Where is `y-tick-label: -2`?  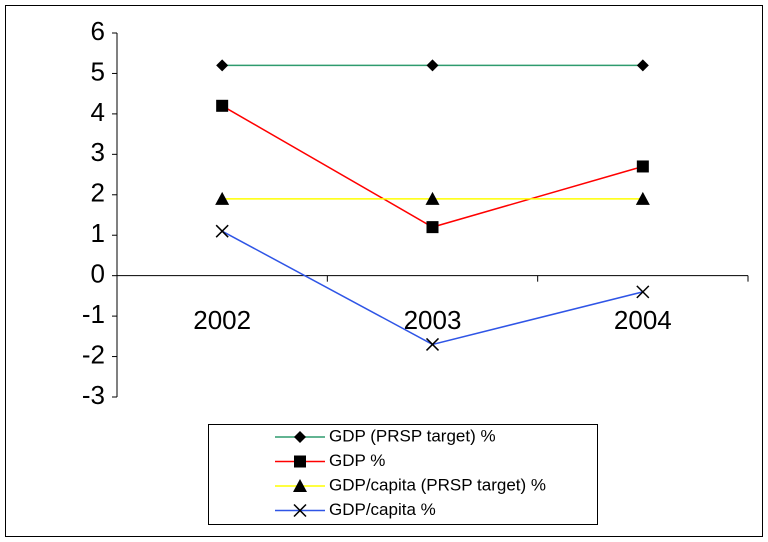 y-tick-label: -2 is located at coordinates (93, 354).